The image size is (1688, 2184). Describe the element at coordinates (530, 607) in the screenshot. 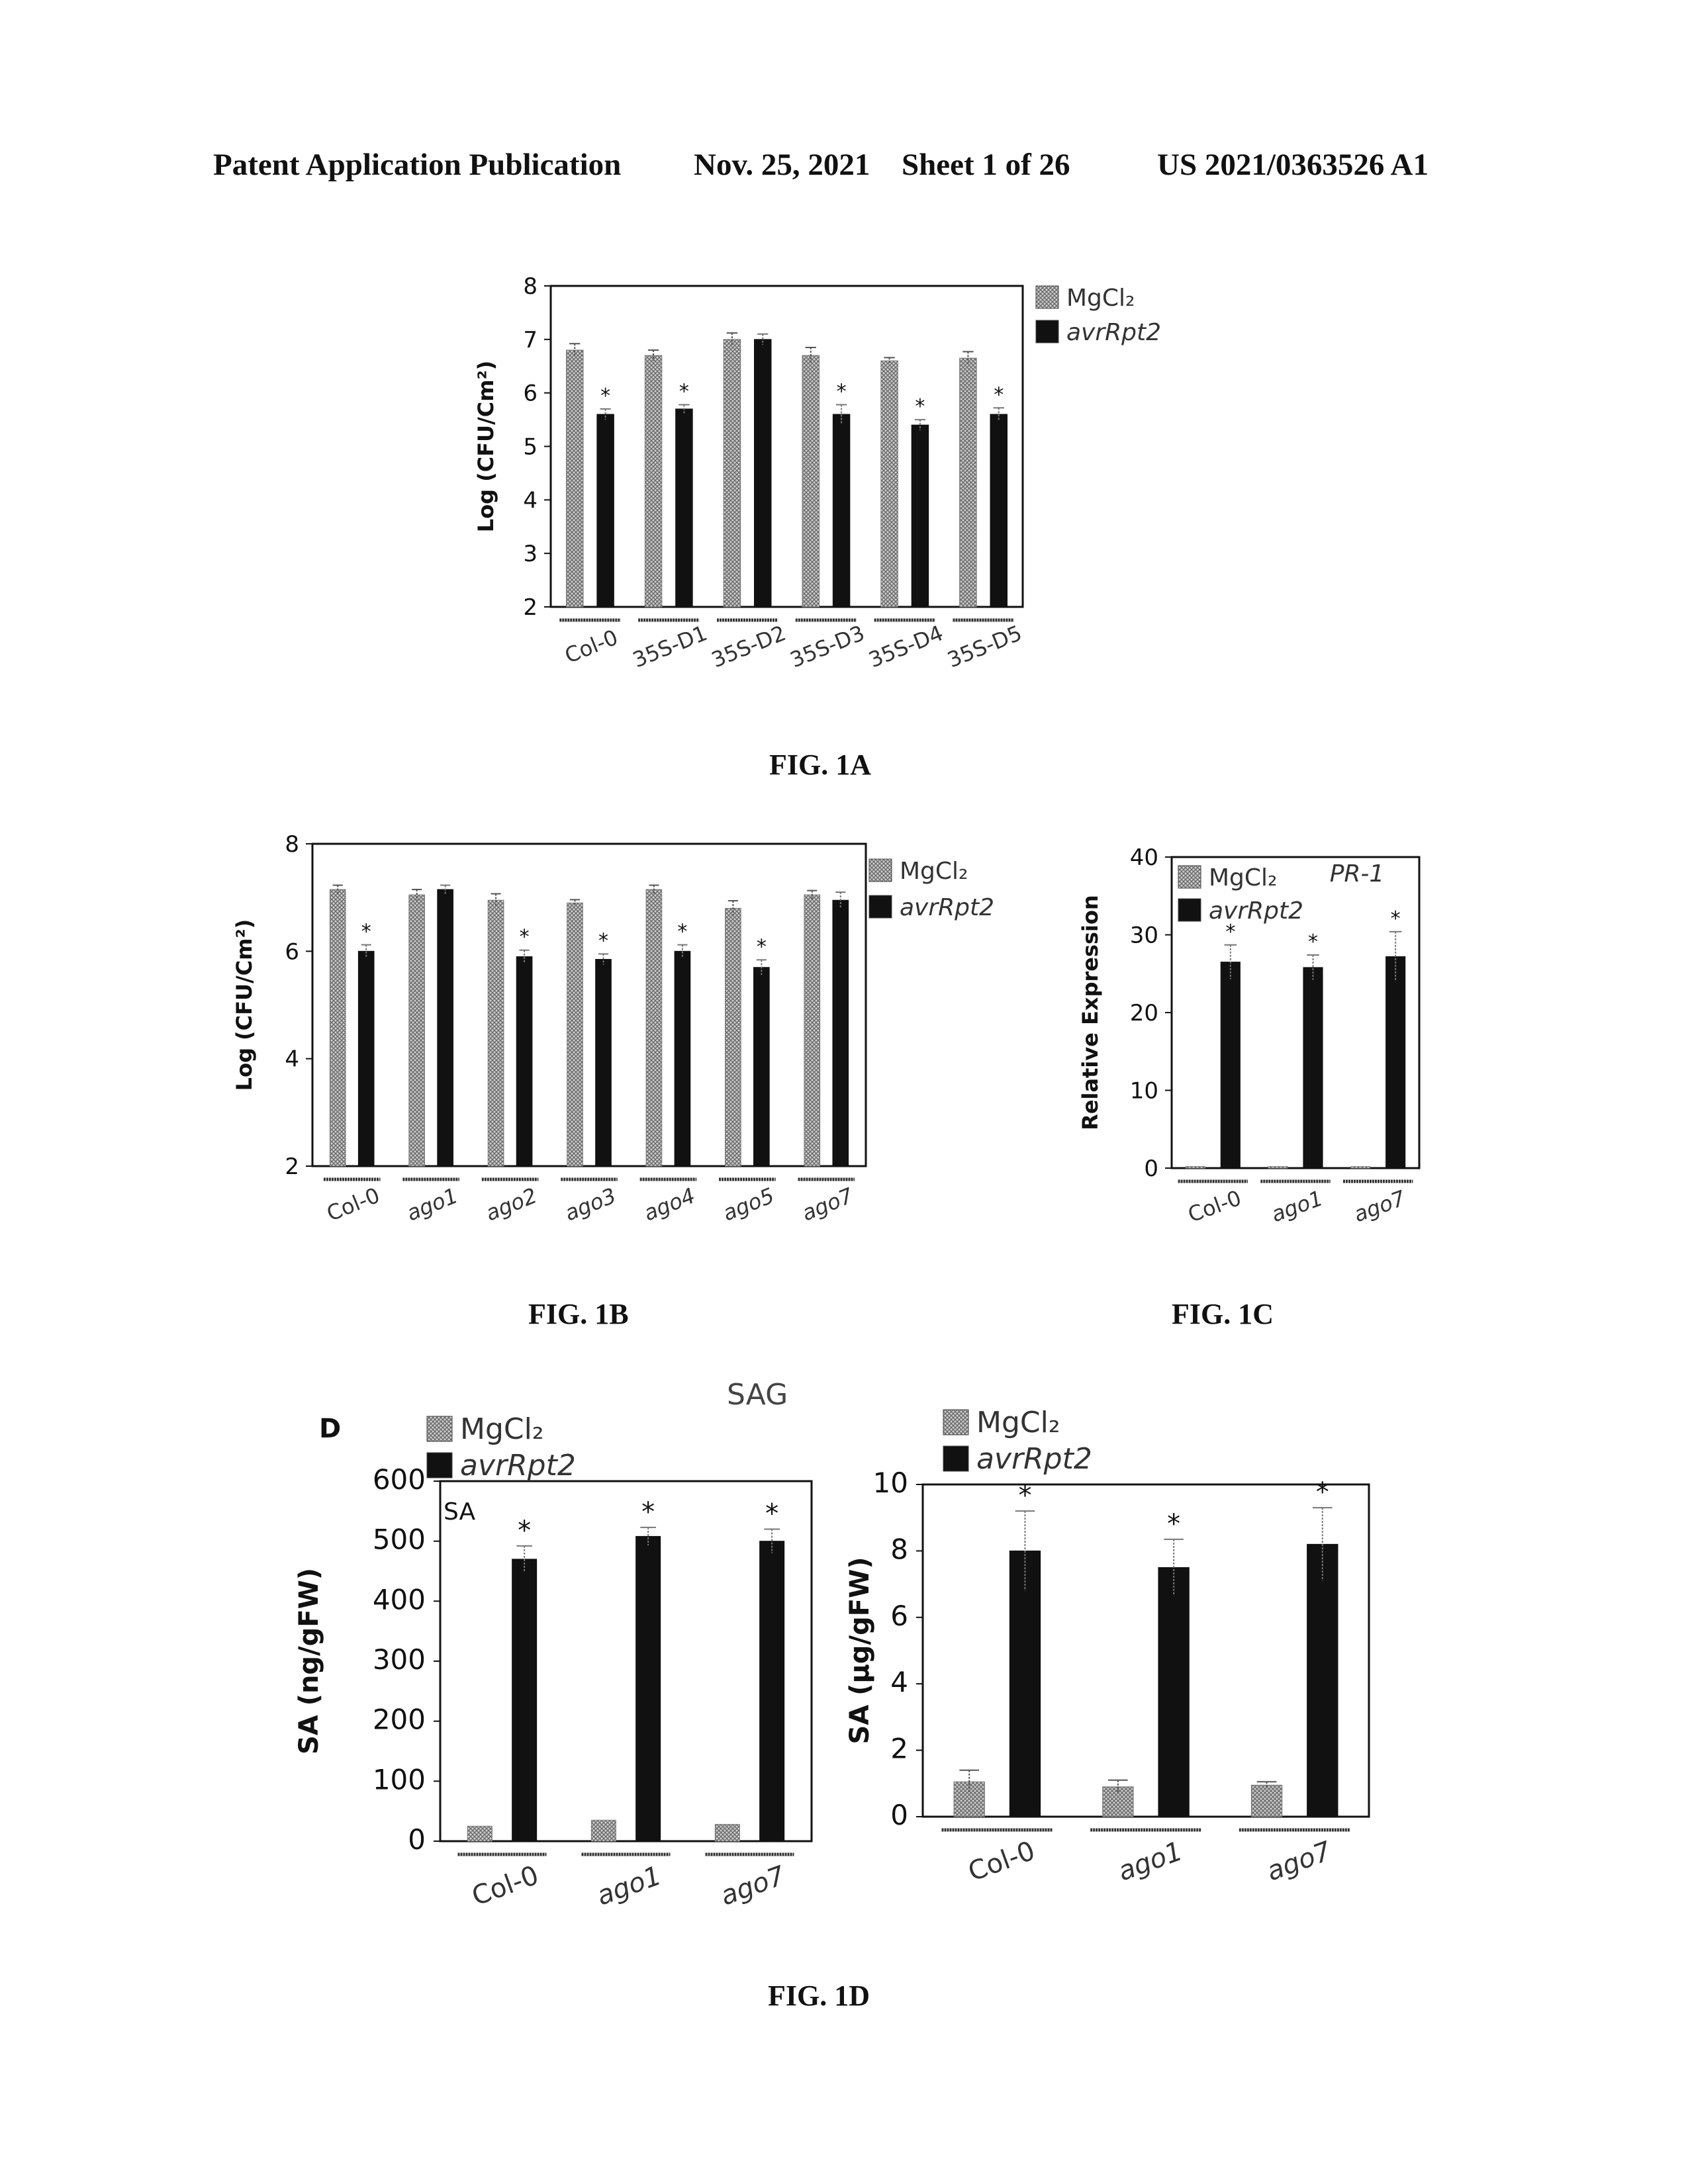

I see `fig1a-ytick-label: 2` at that location.